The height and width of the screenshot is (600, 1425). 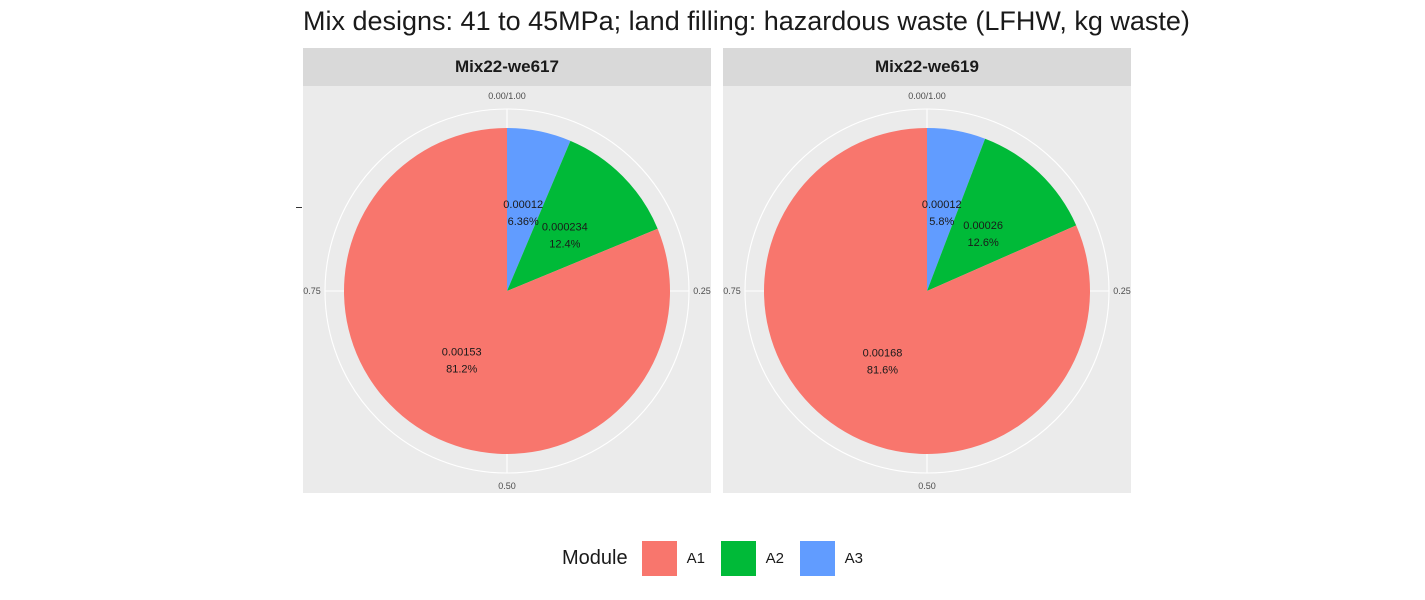 I want to click on legend-key-a3, so click(x=817, y=558).